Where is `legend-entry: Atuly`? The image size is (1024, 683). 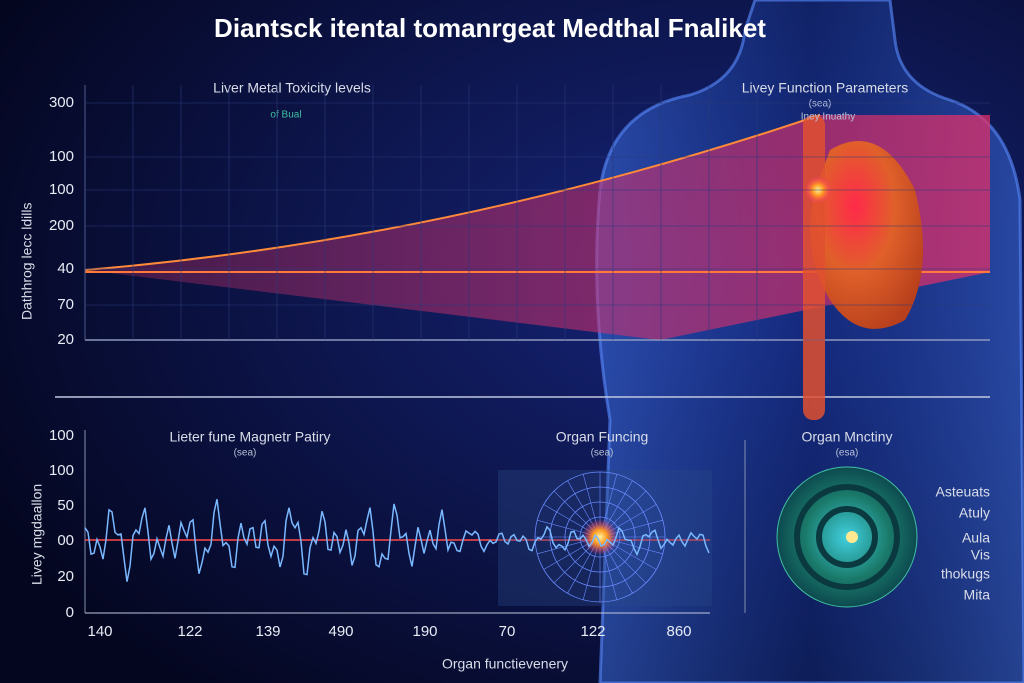
legend-entry: Atuly is located at coordinates (974, 513).